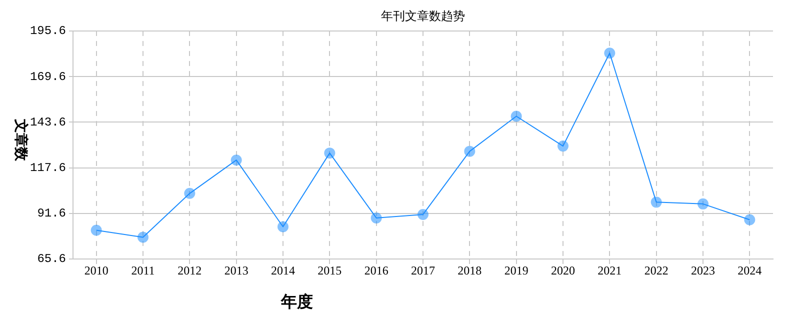 The image size is (798, 330). Describe the element at coordinates (330, 270) in the screenshot. I see `x-tick-label: 2015` at that location.